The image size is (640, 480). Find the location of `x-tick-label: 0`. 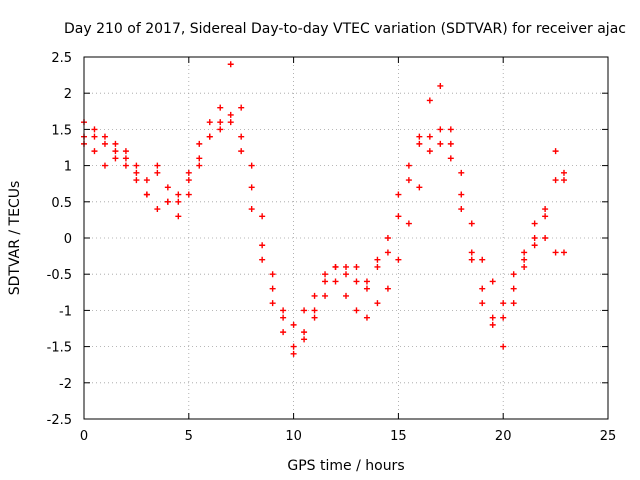

x-tick-label: 0 is located at coordinates (84, 436).